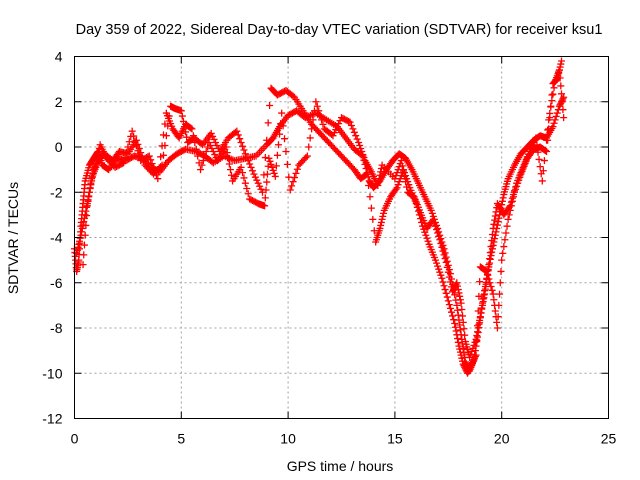 This screenshot has height=480, width=640. Describe the element at coordinates (609, 439) in the screenshot. I see `x-tick-label: 25` at that location.